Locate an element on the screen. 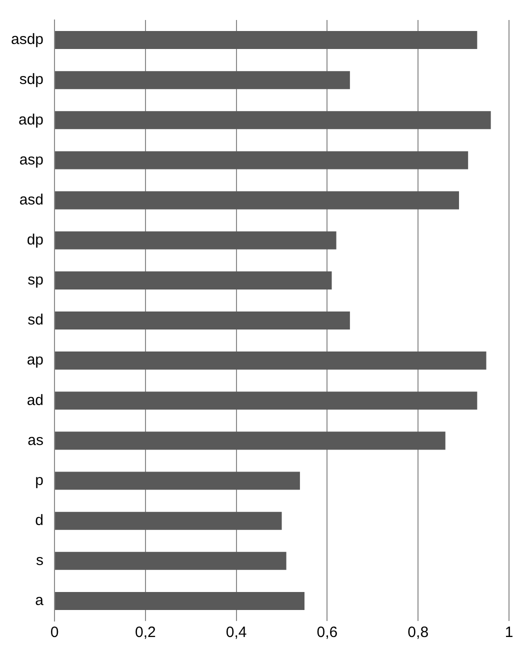  y-tick-label: adp is located at coordinates (31, 119).